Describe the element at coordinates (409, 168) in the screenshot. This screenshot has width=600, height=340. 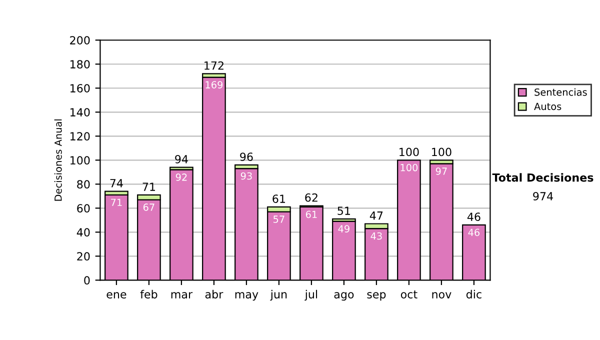
I see `data-label: 100` at that location.